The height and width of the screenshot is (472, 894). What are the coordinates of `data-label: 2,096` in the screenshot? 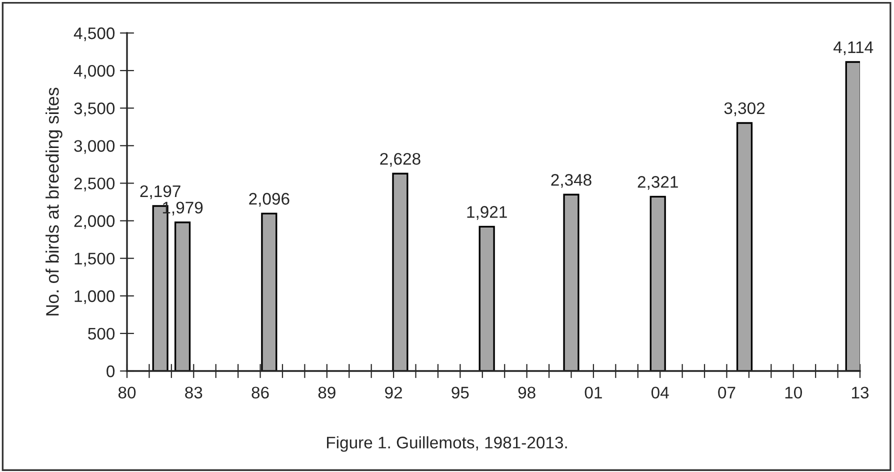 It's located at (269, 199).